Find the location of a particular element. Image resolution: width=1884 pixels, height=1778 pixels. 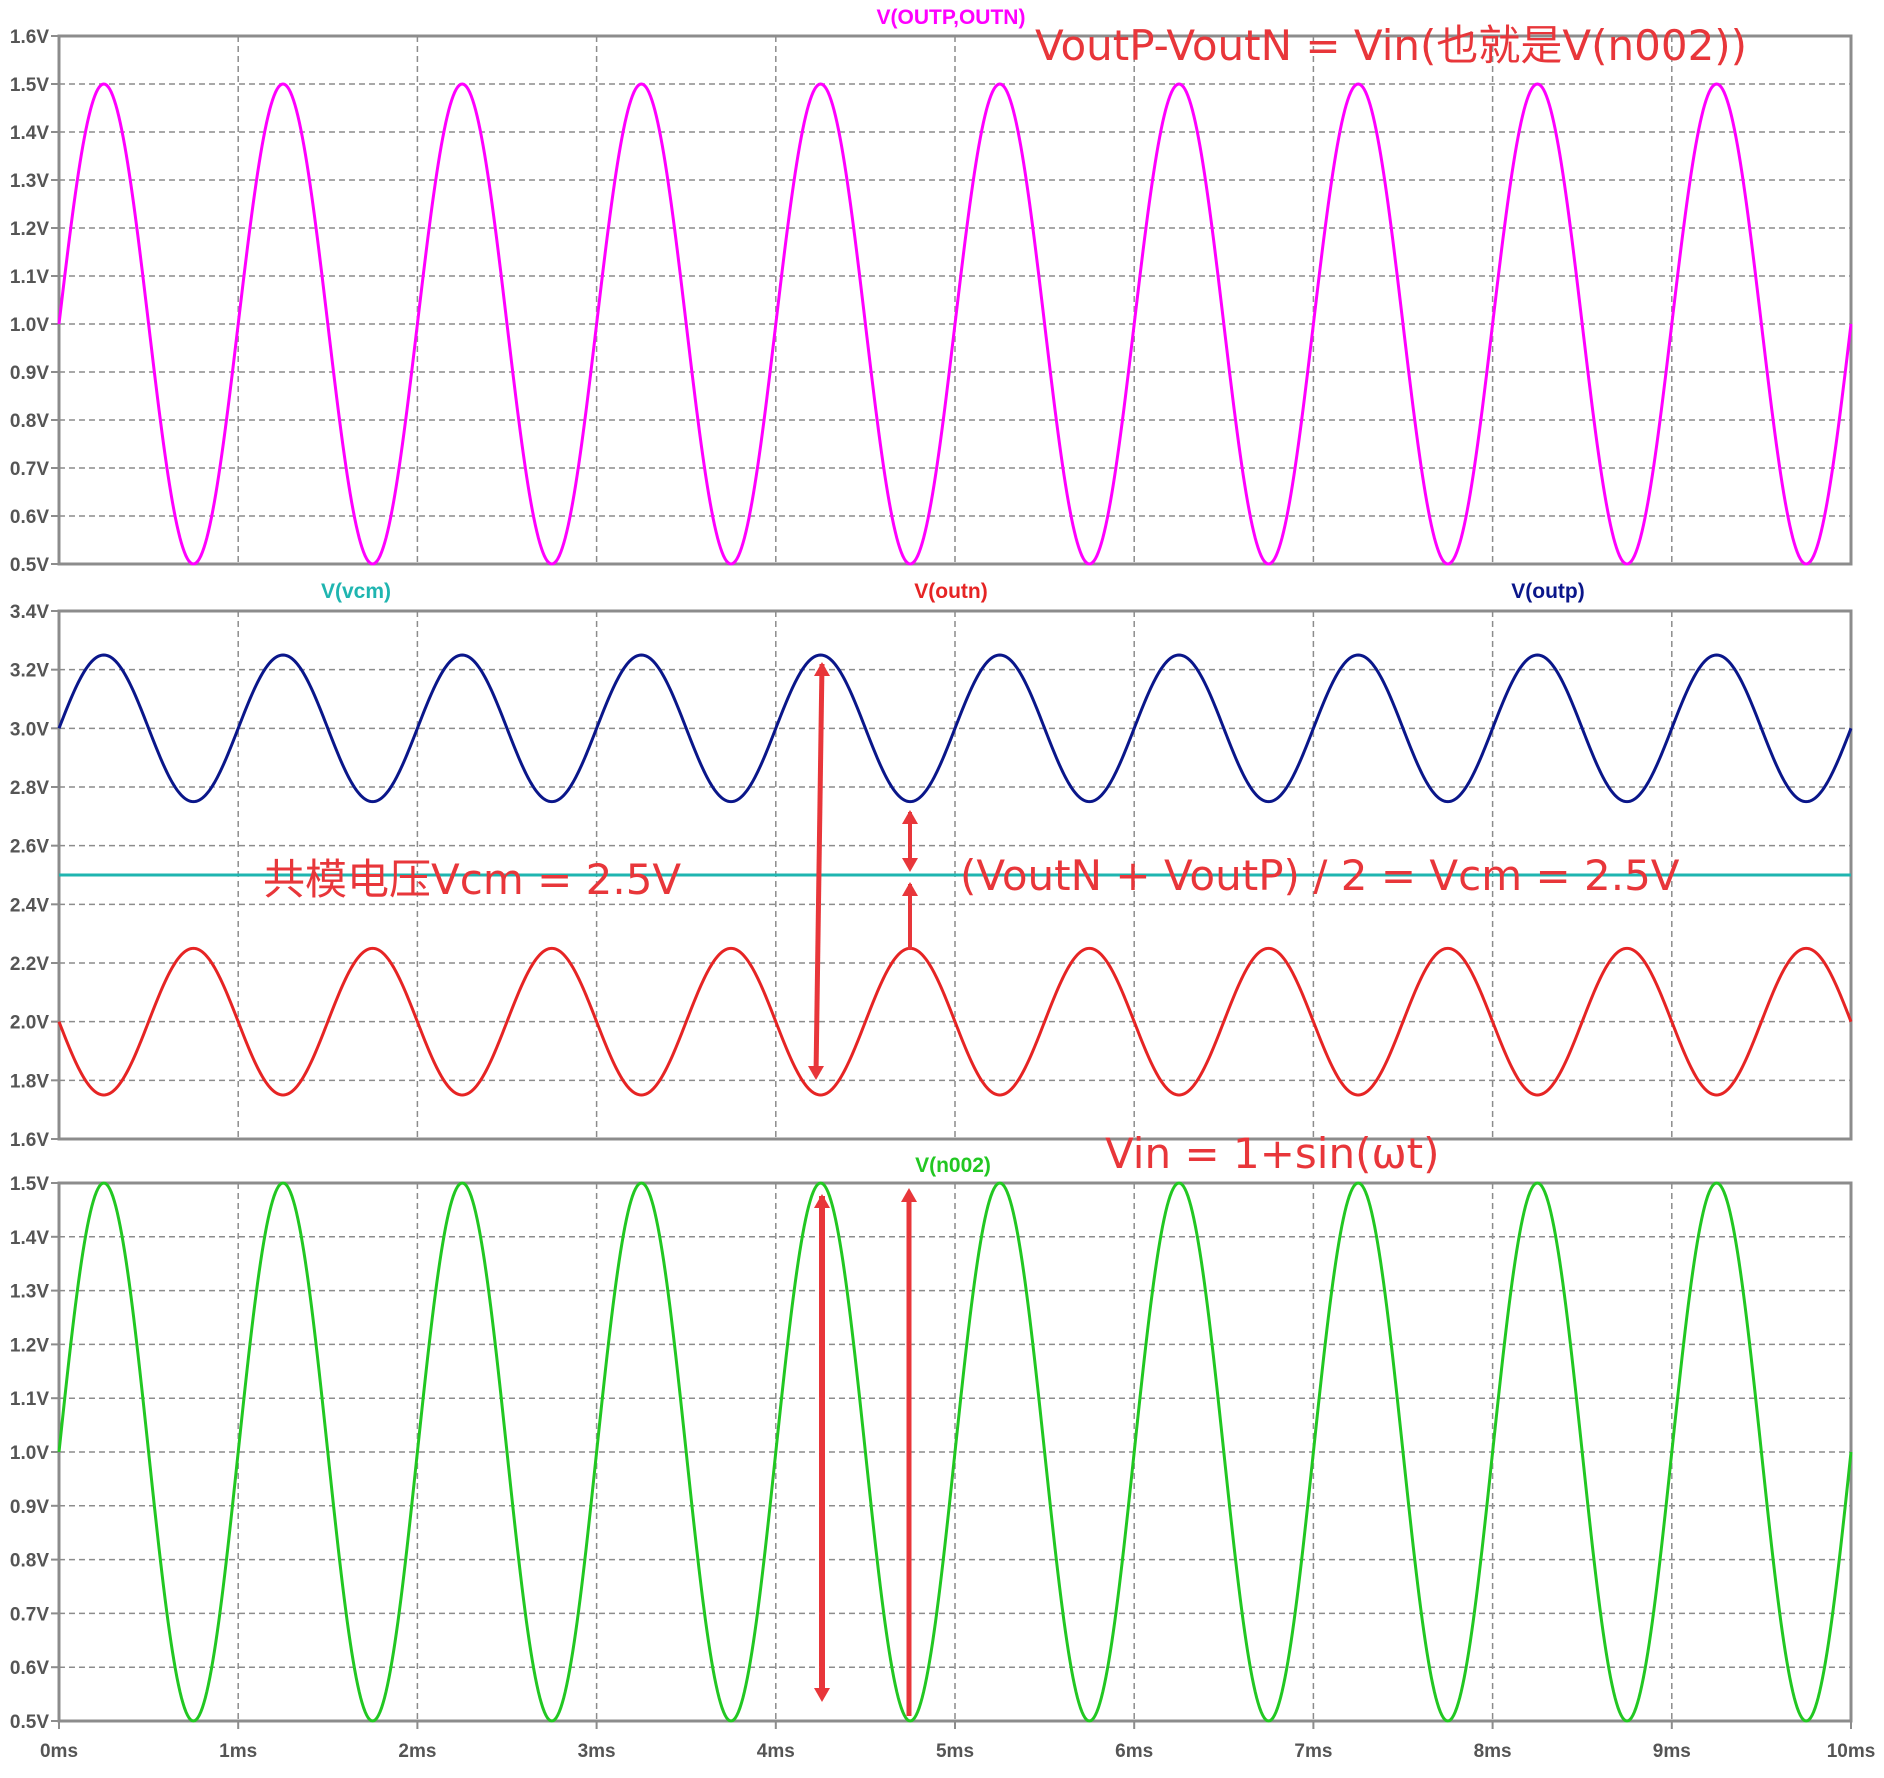

annotation-arrows is located at coordinates (863, 1189).